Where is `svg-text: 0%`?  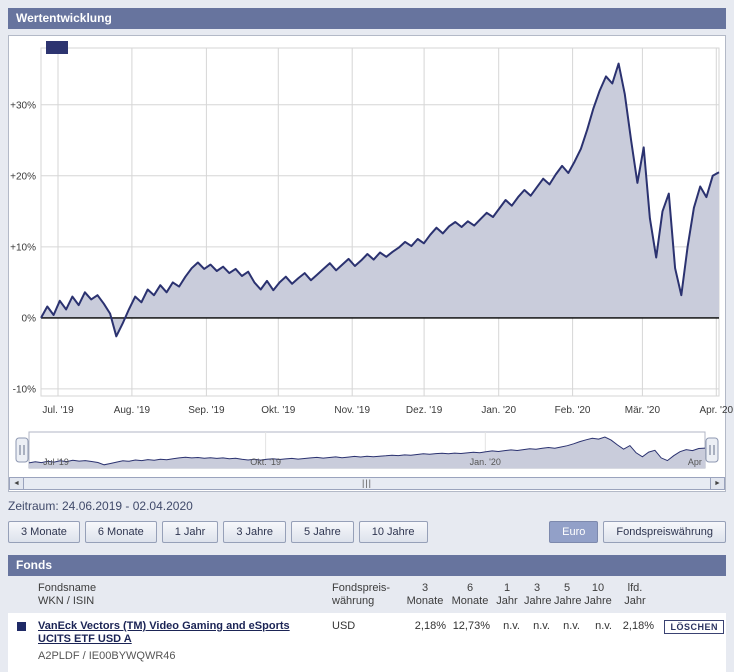
svg-text: 0% is located at coordinates (29, 318).